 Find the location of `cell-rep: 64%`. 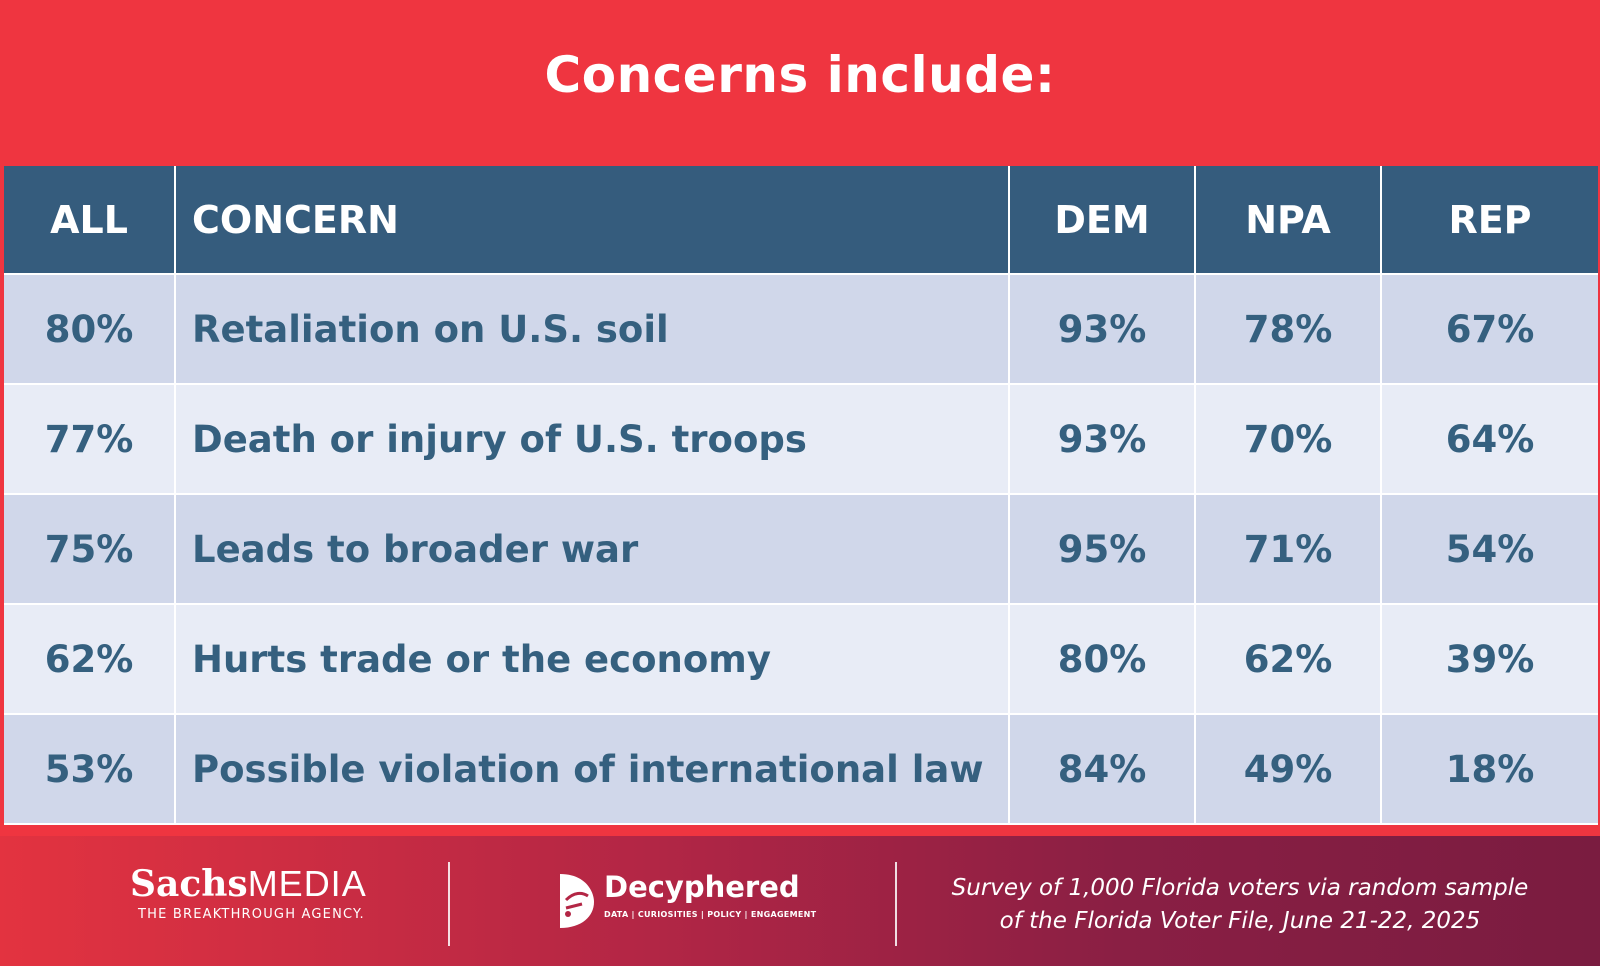

cell-rep: 64% is located at coordinates (1489, 439).